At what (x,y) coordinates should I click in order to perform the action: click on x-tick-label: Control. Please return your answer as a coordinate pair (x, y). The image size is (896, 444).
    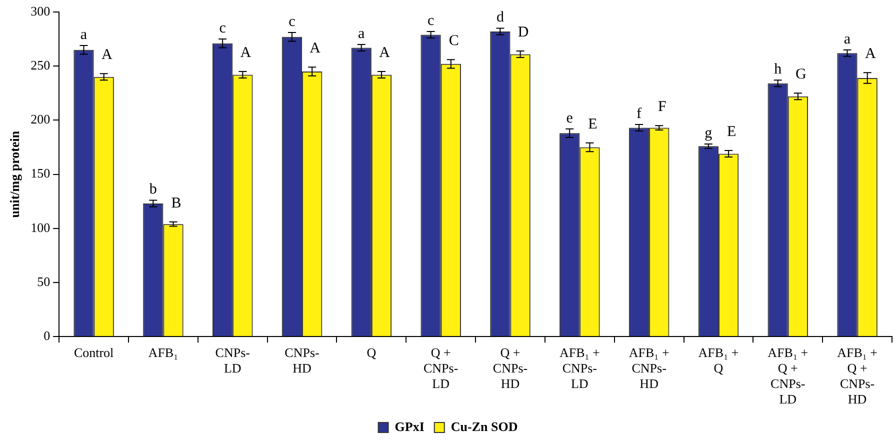
    Looking at the image, I should click on (94, 352).